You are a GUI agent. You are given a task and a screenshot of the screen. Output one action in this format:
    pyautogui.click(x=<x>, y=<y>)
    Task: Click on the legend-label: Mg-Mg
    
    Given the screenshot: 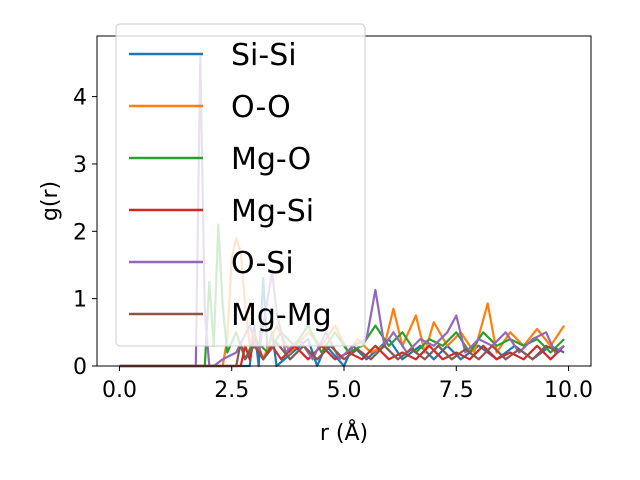 What is the action you would take?
    pyautogui.click(x=281, y=315)
    